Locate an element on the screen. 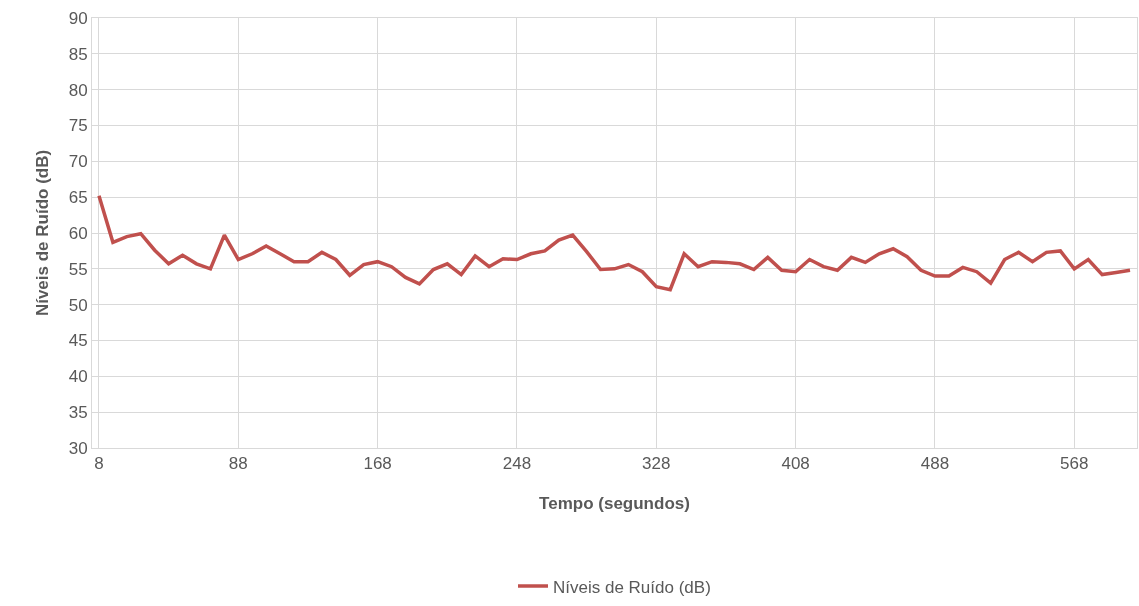 The image size is (1139, 606). y-tick-label: 90 is located at coordinates (78, 18).